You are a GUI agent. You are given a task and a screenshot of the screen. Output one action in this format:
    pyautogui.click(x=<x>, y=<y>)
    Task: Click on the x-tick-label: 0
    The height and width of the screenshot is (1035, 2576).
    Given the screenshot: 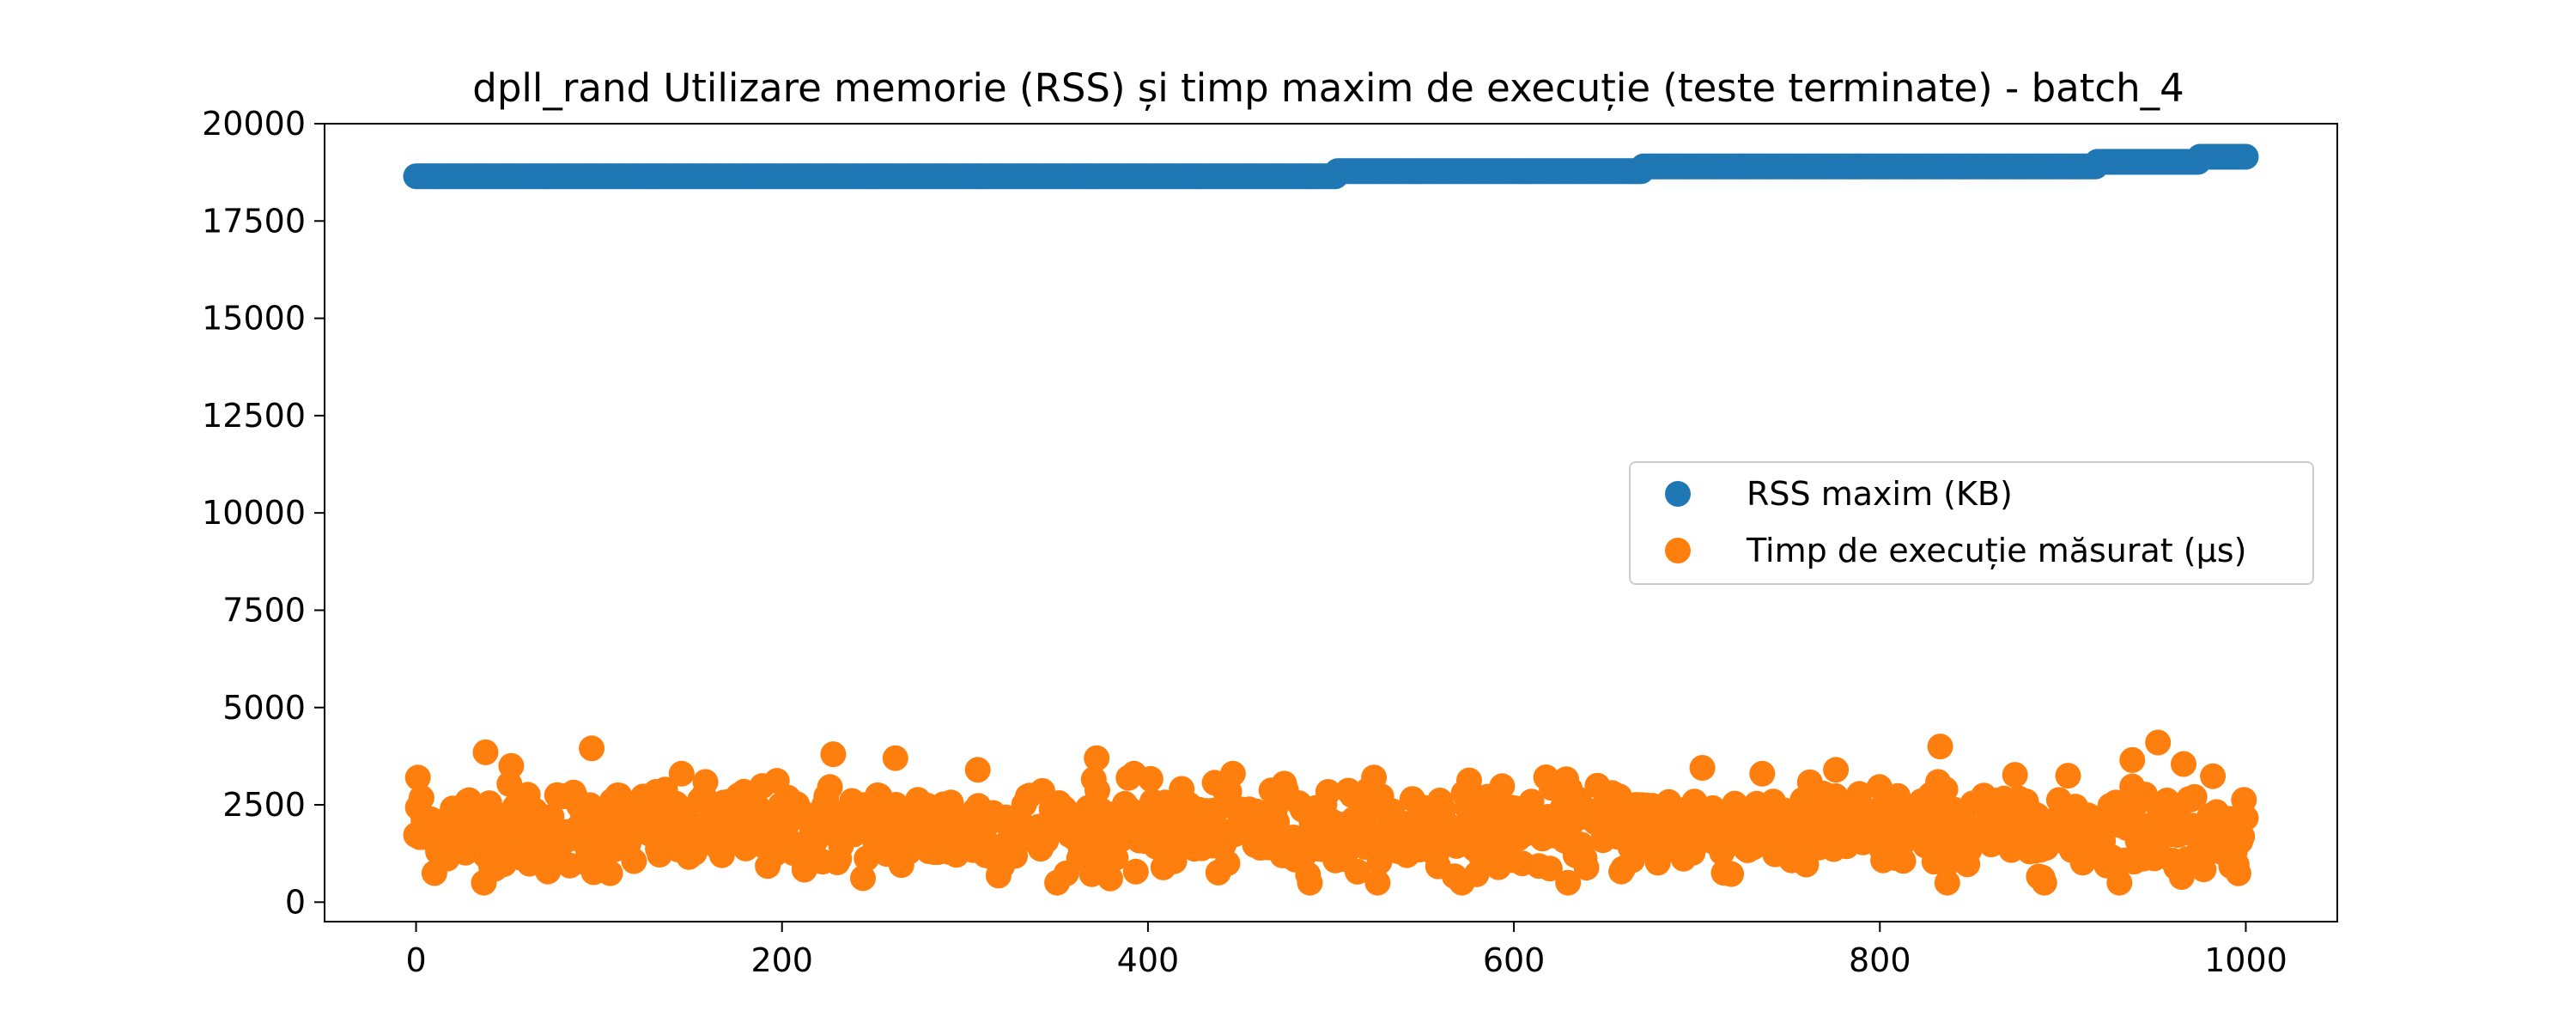 What is the action you would take?
    pyautogui.click(x=415, y=960)
    